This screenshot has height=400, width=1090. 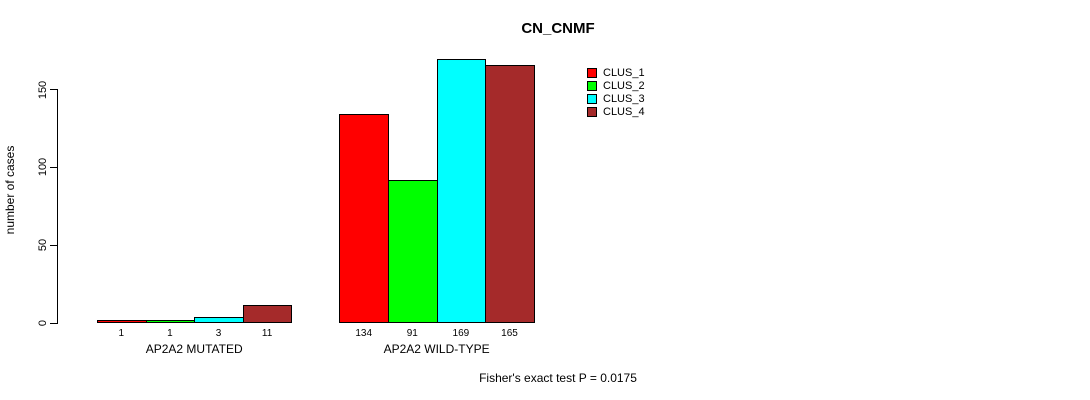 I want to click on y-tick-label: 150, so click(x=43, y=89).